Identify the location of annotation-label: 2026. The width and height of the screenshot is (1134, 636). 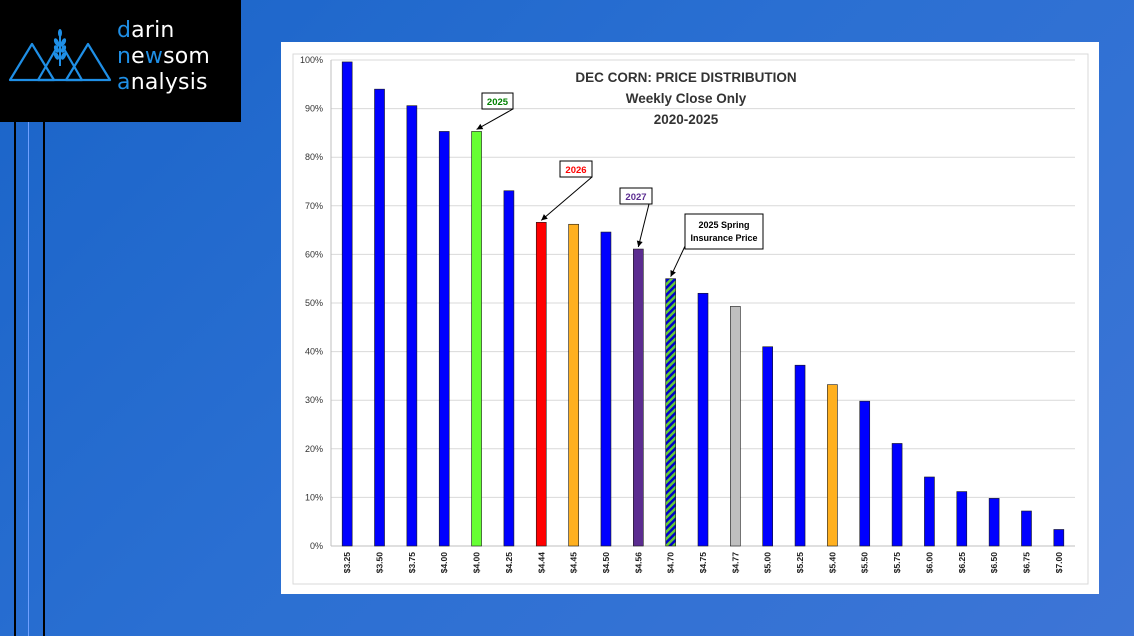
(575, 170).